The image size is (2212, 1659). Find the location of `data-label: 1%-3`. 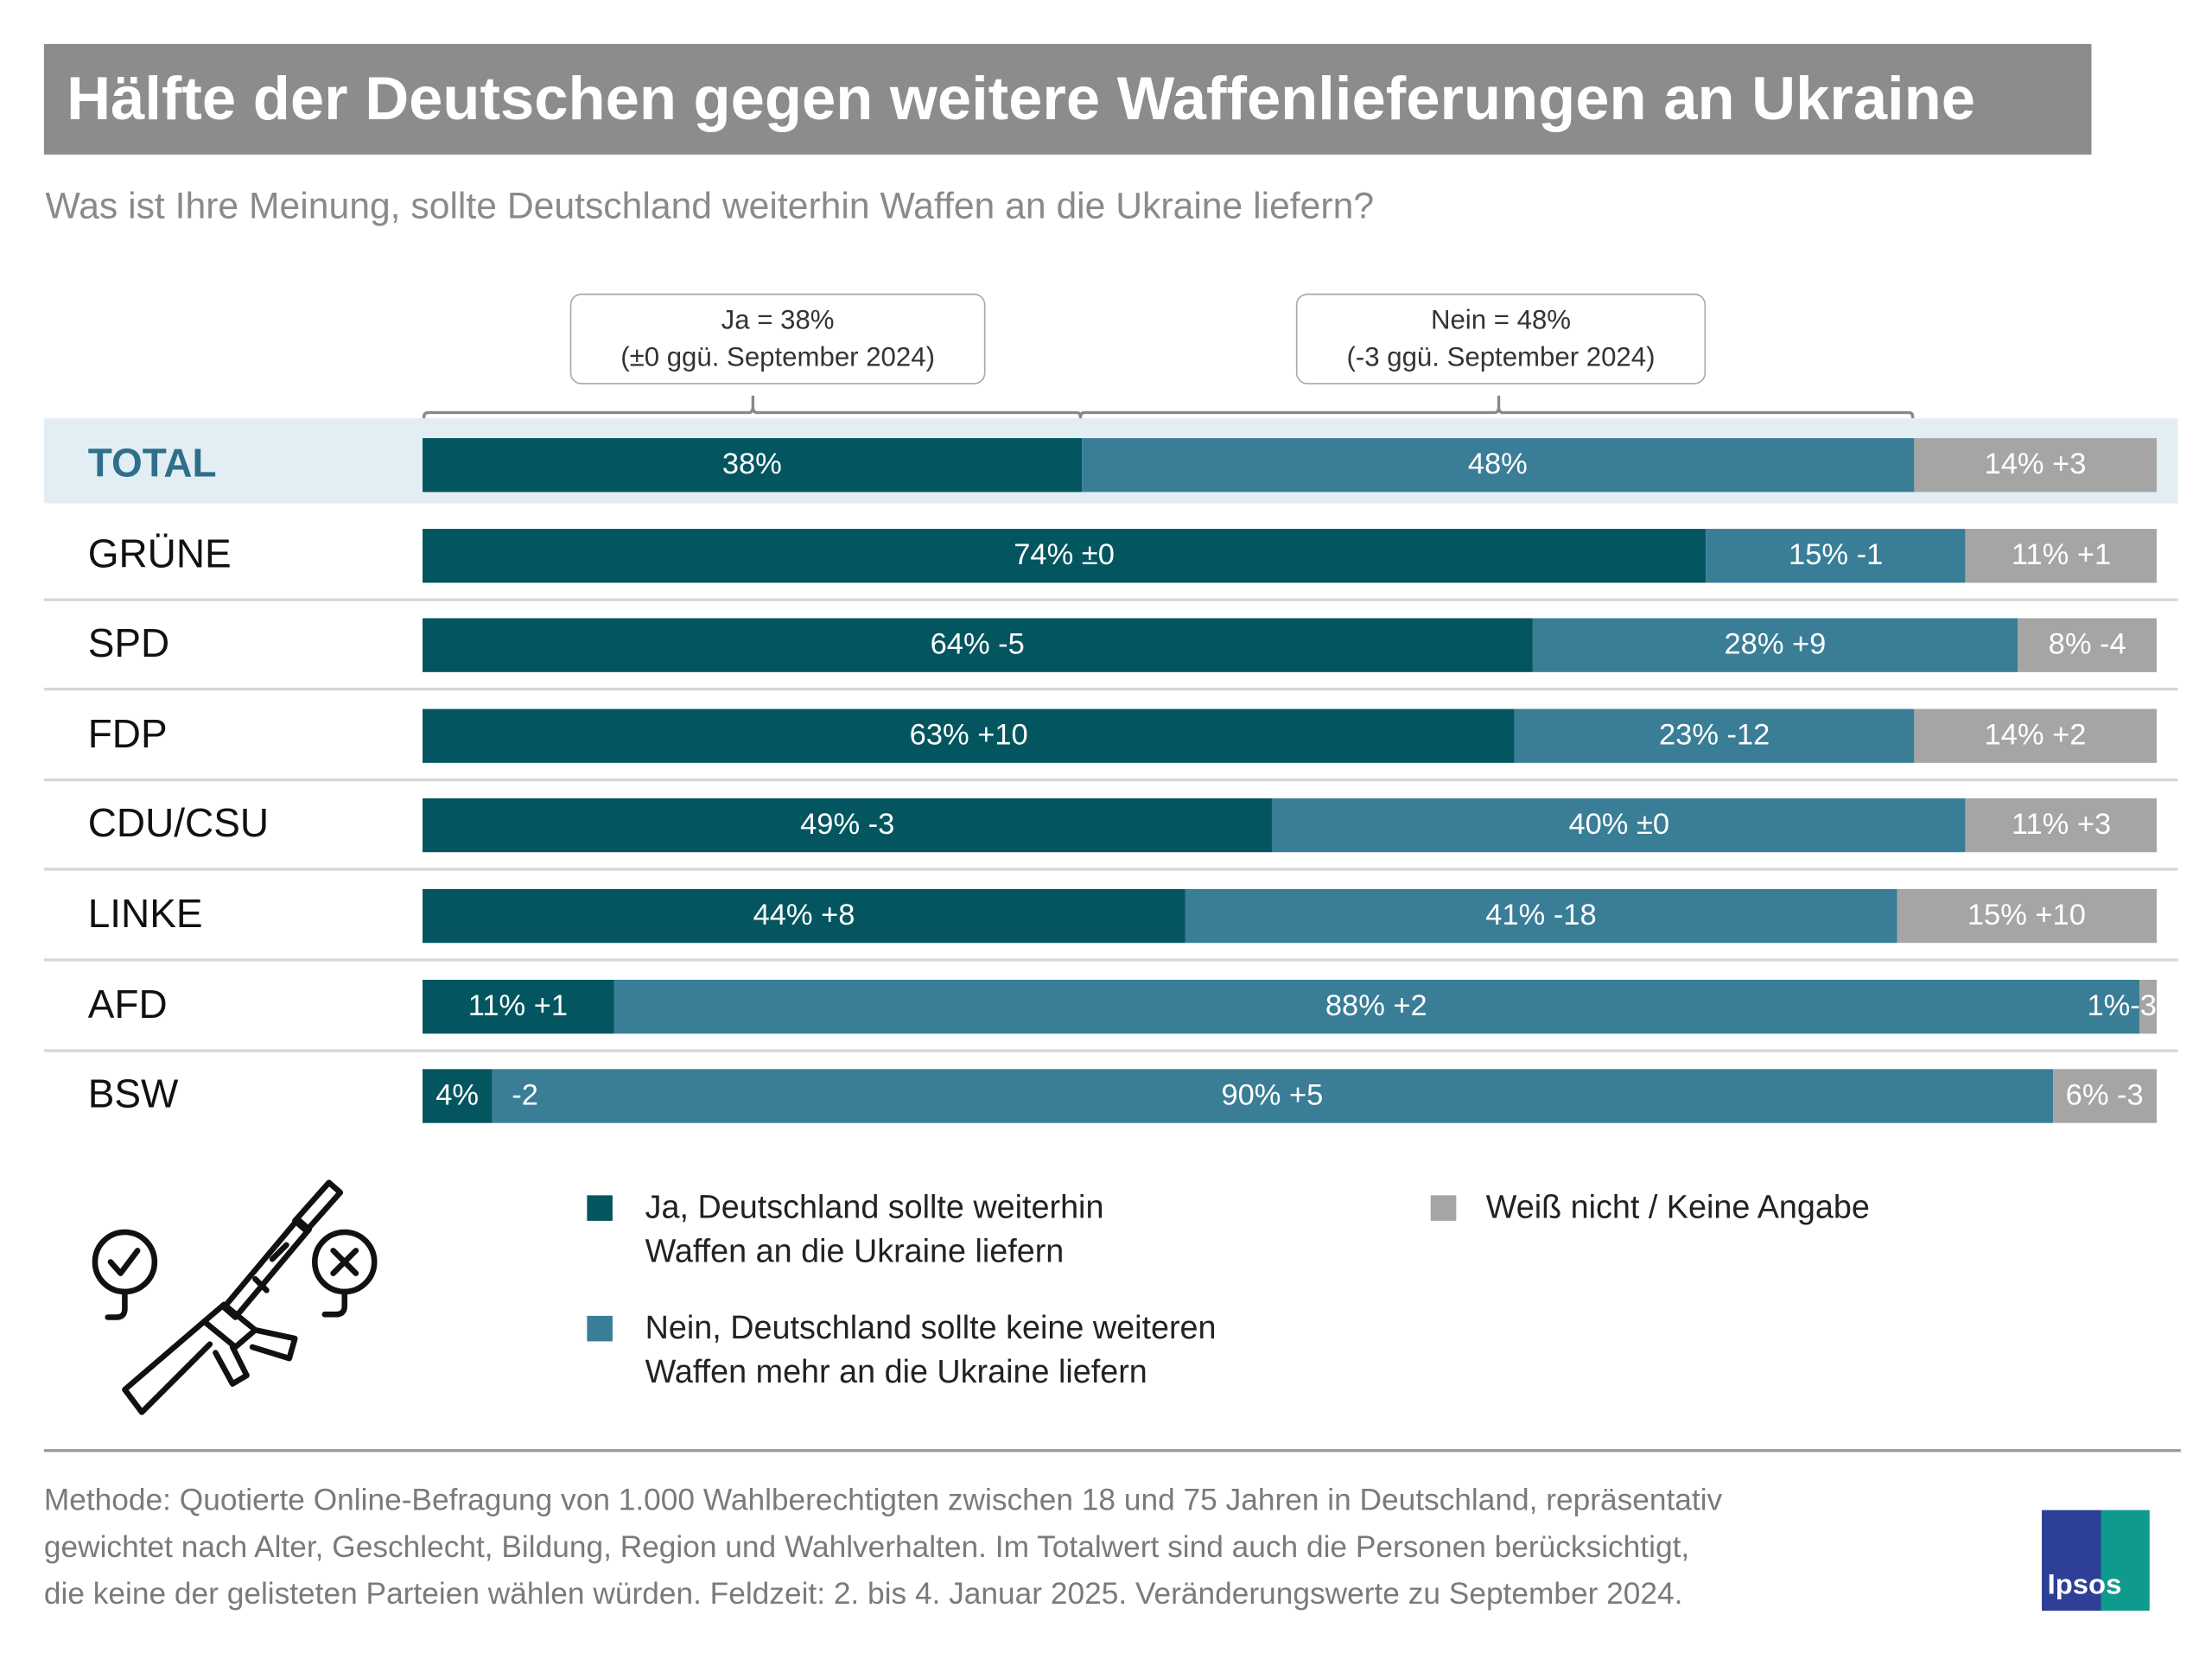

data-label: 1%-3 is located at coordinates (2122, 1005).